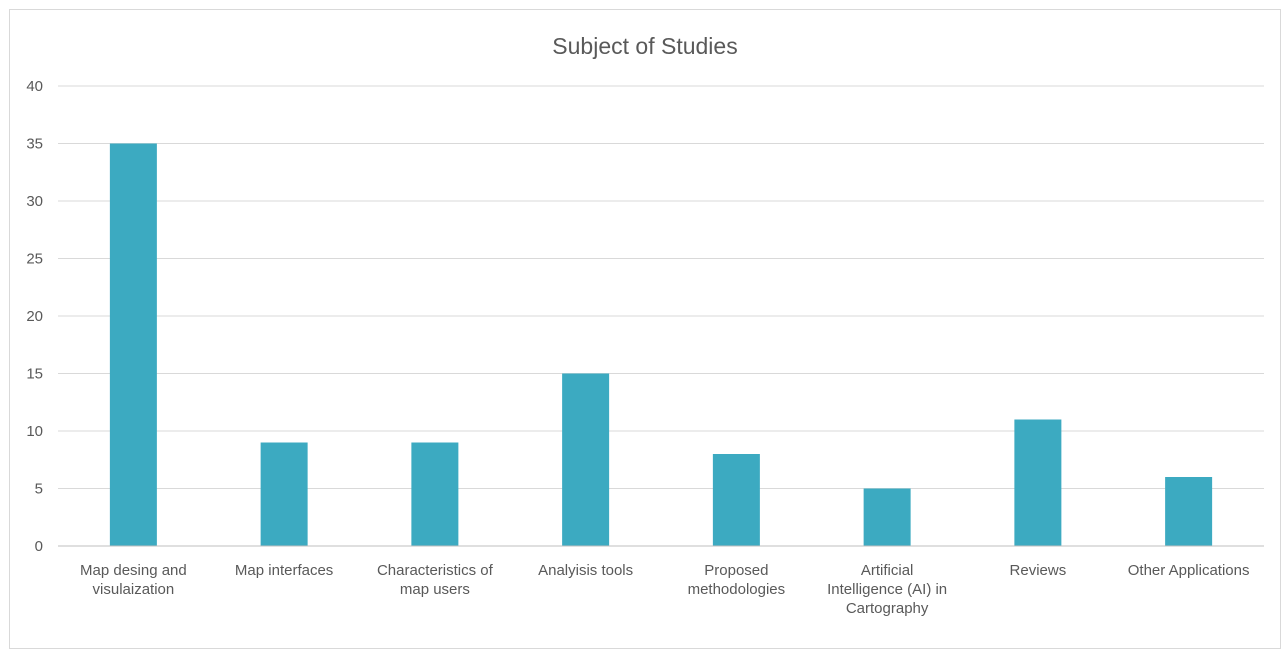  Describe the element at coordinates (34, 144) in the screenshot. I see `y-tick-label: 35` at that location.